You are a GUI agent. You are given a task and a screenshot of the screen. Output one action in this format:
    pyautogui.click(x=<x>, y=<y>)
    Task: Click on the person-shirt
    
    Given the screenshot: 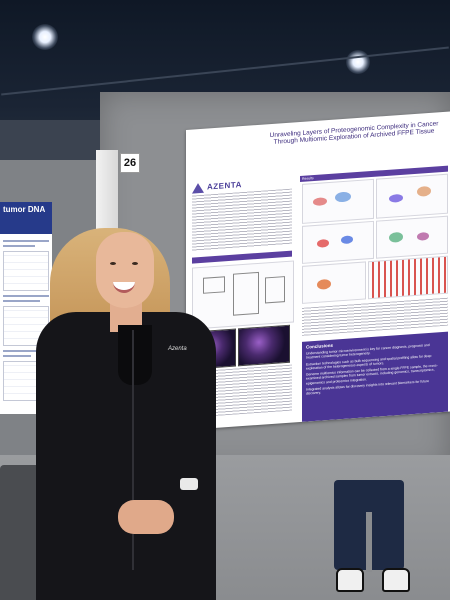 What is the action you would take?
    pyautogui.click(x=135, y=355)
    